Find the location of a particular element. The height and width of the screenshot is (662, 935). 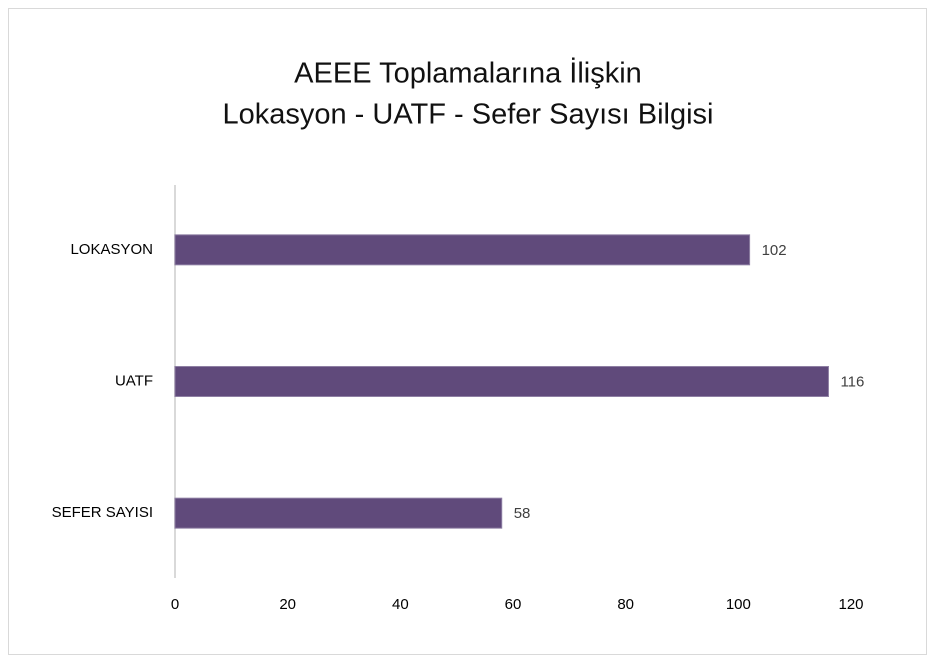

data-label: 116 is located at coordinates (852, 381).